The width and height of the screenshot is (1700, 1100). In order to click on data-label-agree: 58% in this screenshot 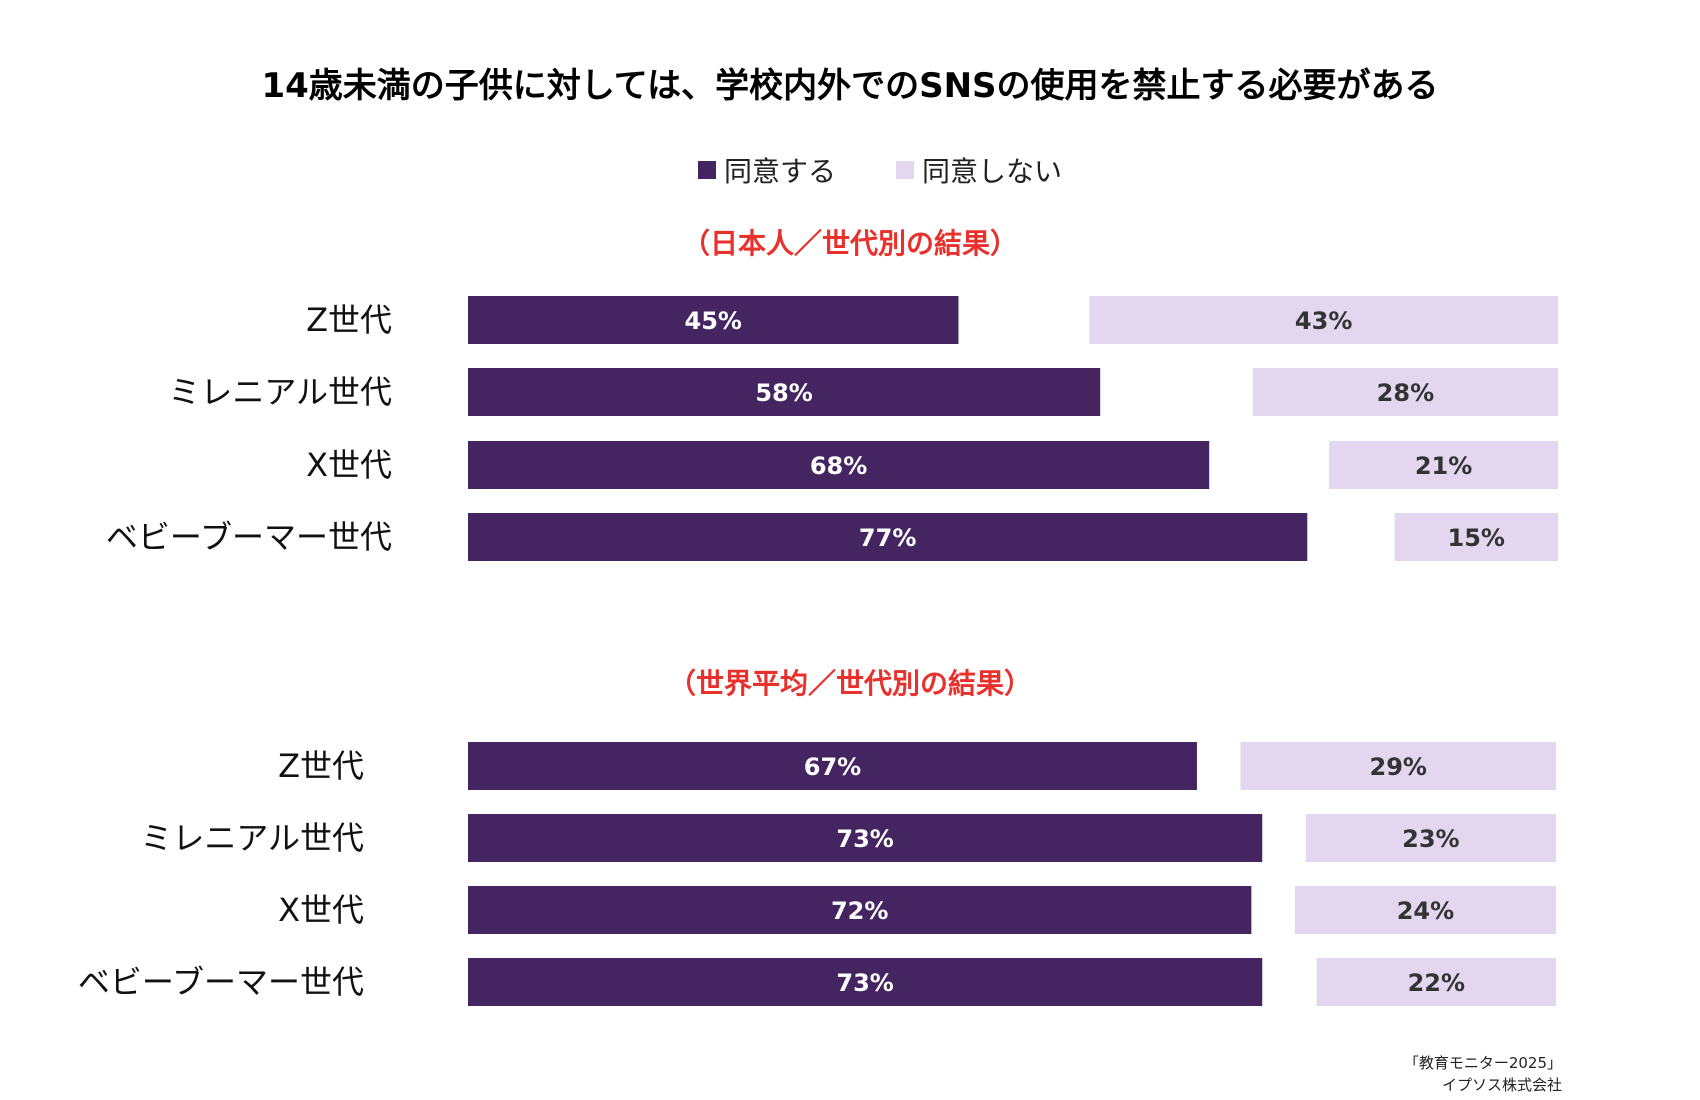, I will do `click(783, 393)`.